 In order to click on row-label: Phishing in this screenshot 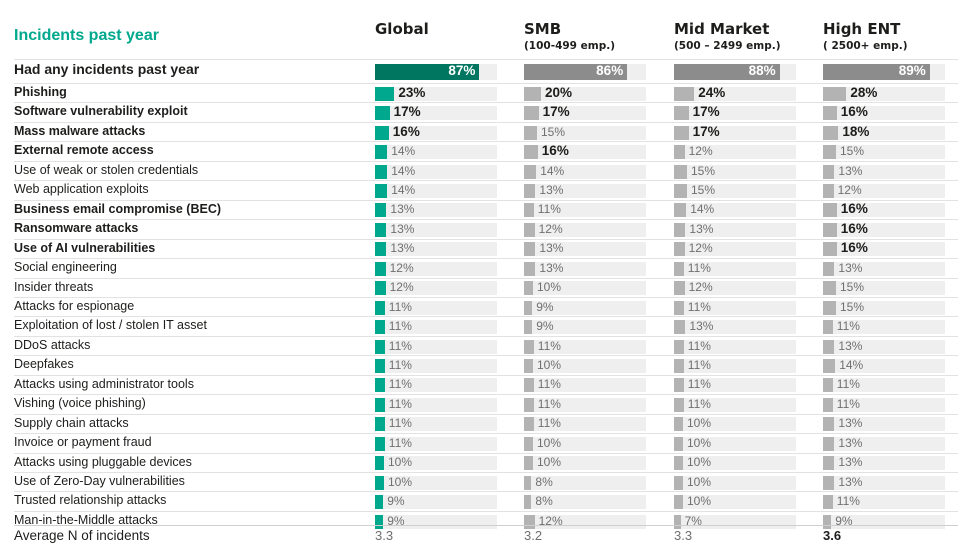, I will do `click(40, 92)`.